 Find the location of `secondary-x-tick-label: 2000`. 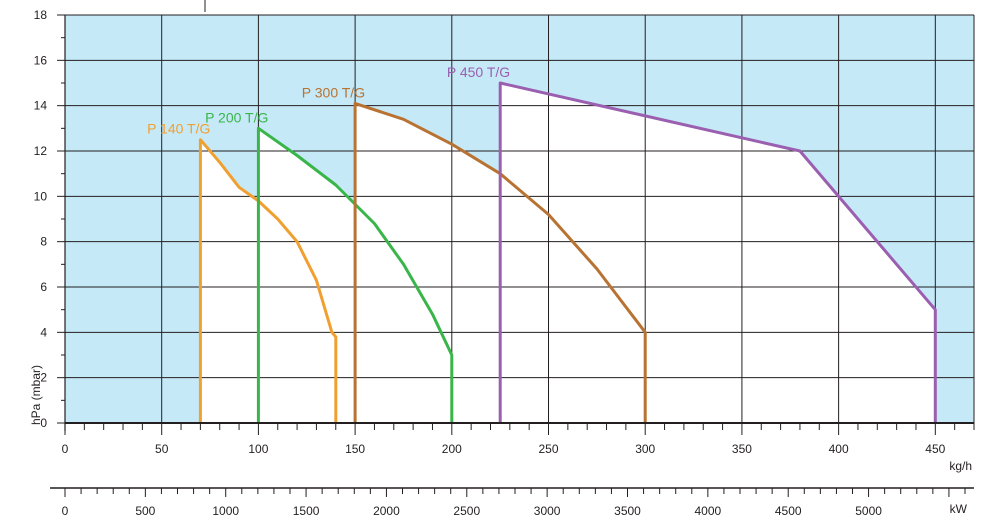

secondary-x-tick-label: 2000 is located at coordinates (386, 511).